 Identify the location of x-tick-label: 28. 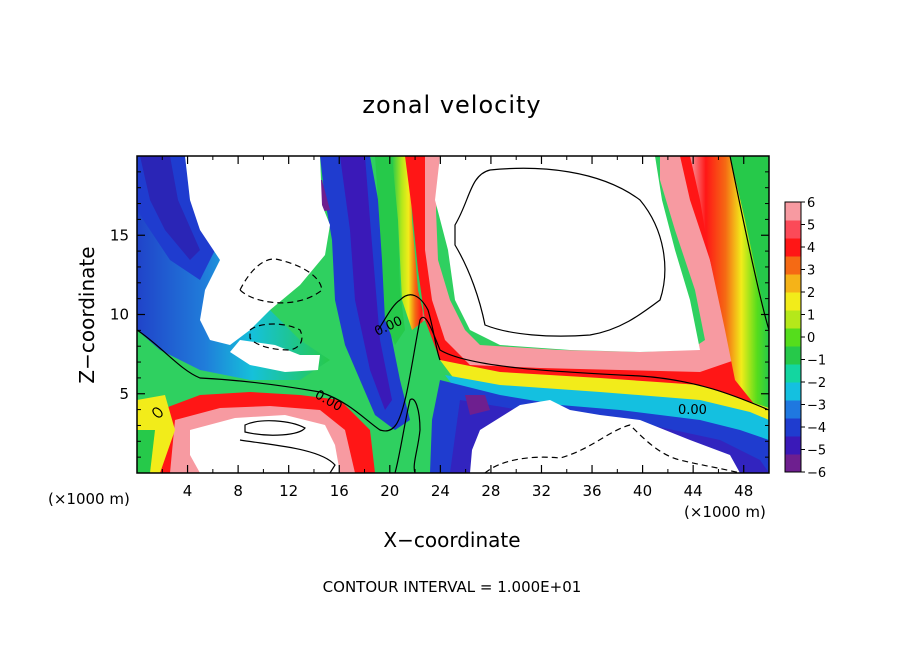
(490, 491).